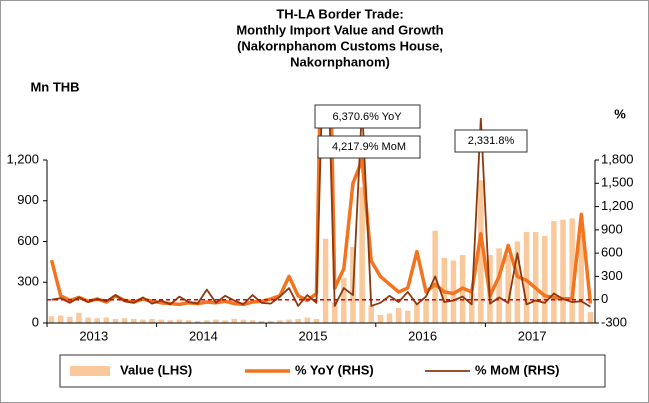  Describe the element at coordinates (28, 199) in the screenshot. I see `y-tick-label: 900` at that location.